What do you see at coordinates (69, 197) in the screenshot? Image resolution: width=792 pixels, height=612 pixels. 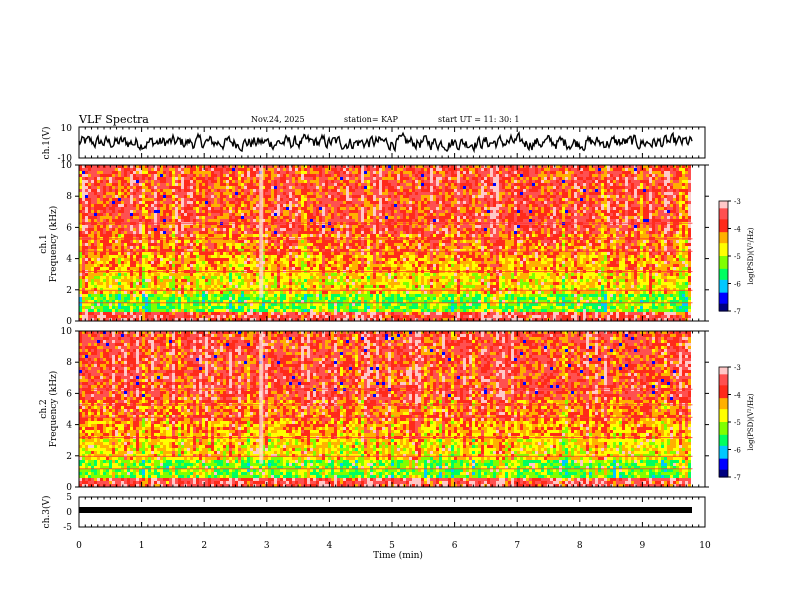 I see `ch1-ytick-8: 8` at bounding box center [69, 197].